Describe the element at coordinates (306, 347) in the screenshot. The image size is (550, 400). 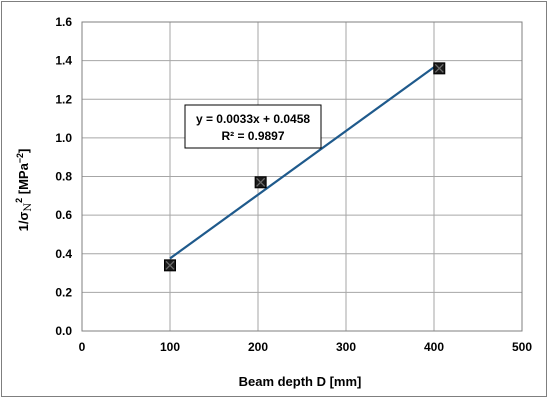
I see `x-axis-tick-labels: 0 100 200 300 400 500` at that location.